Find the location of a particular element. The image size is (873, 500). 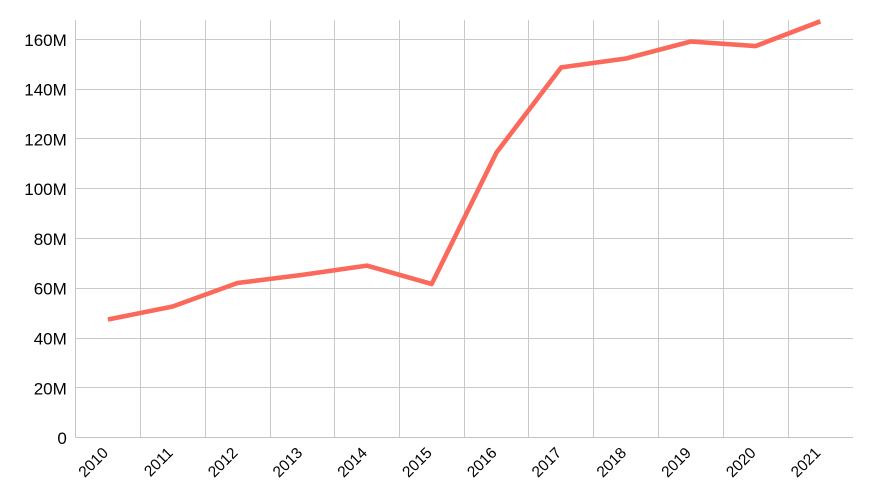

svg-text: 60M is located at coordinates (50, 289).